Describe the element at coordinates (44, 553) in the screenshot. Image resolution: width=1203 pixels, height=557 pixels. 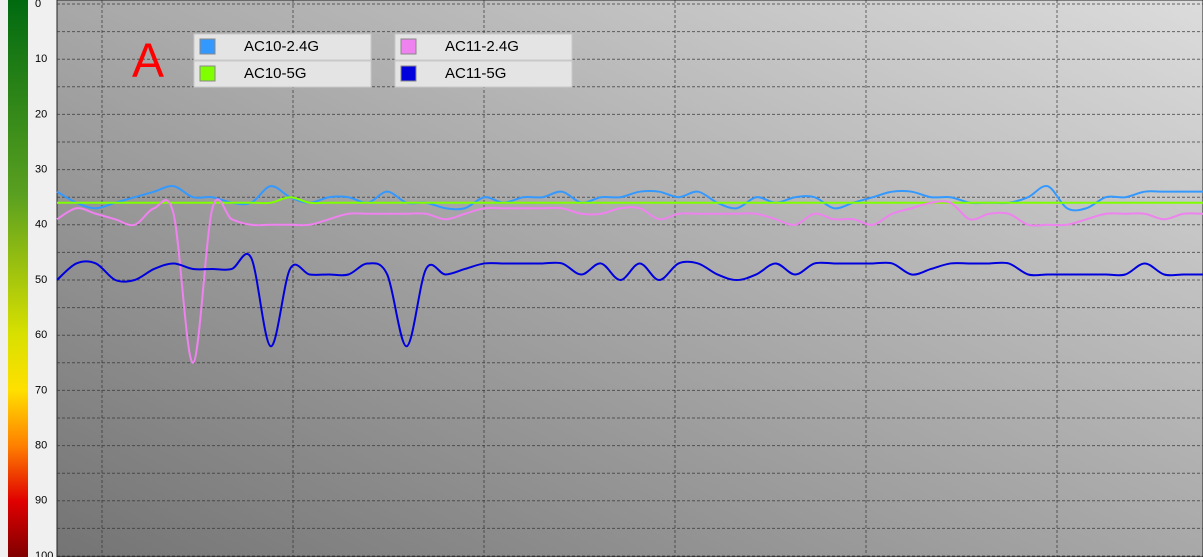
I see `y-tick-label: 100` at that location.